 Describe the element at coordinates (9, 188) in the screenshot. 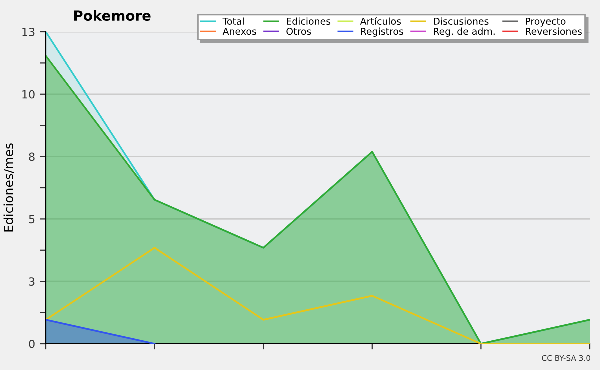

I see `y-axis-title: Ediciones/mes` at that location.